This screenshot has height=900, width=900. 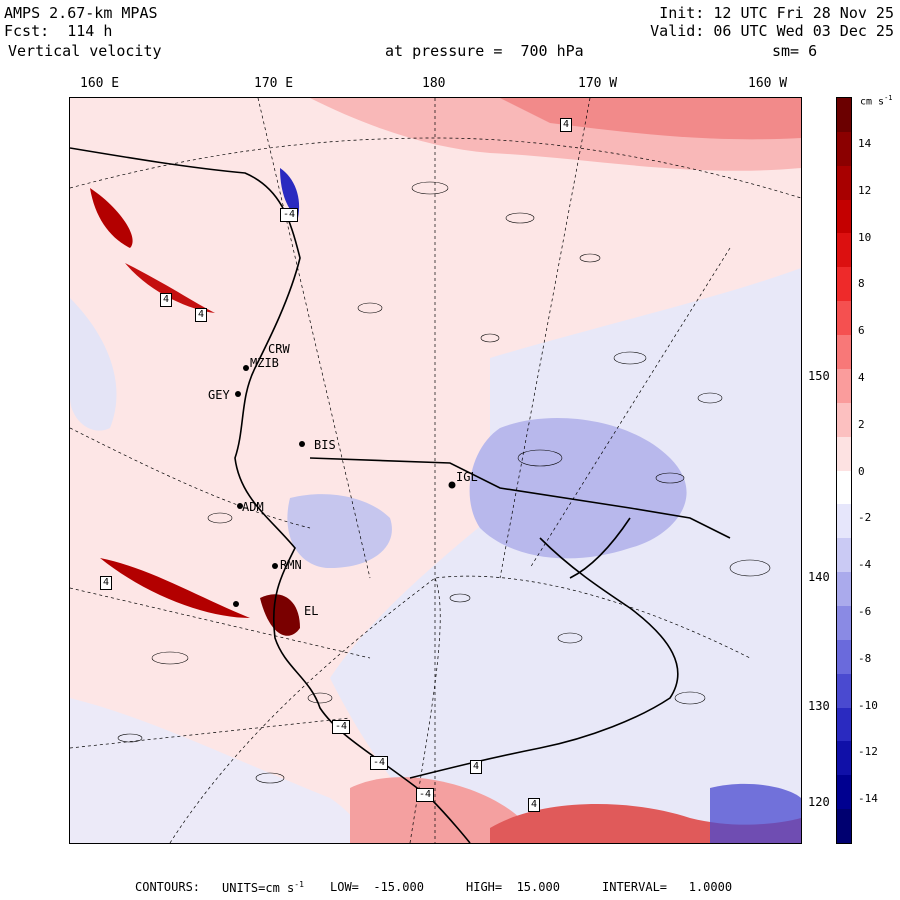 What do you see at coordinates (220, 770) in the screenshot?
I see `lower-left-region` at bounding box center [220, 770].